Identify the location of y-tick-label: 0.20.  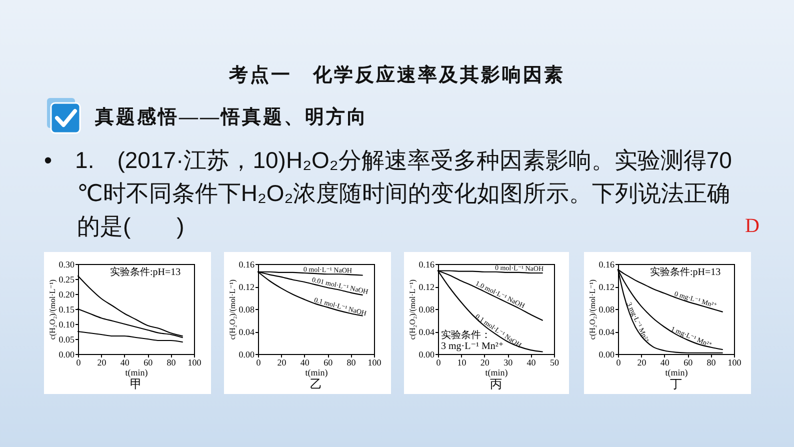
(66, 295).